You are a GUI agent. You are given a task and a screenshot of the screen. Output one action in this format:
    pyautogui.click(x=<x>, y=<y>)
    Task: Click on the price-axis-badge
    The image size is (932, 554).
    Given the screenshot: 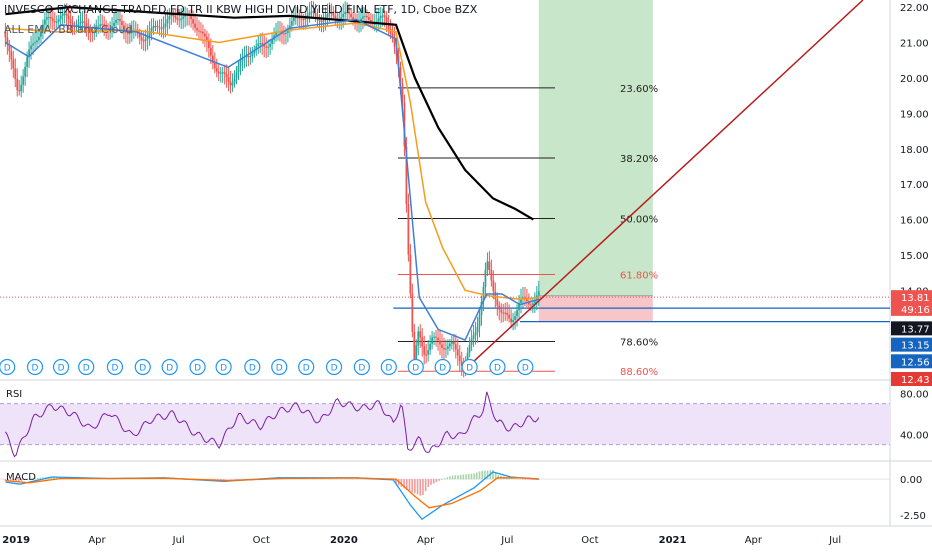 What is the action you would take?
    pyautogui.click(x=911, y=344)
    